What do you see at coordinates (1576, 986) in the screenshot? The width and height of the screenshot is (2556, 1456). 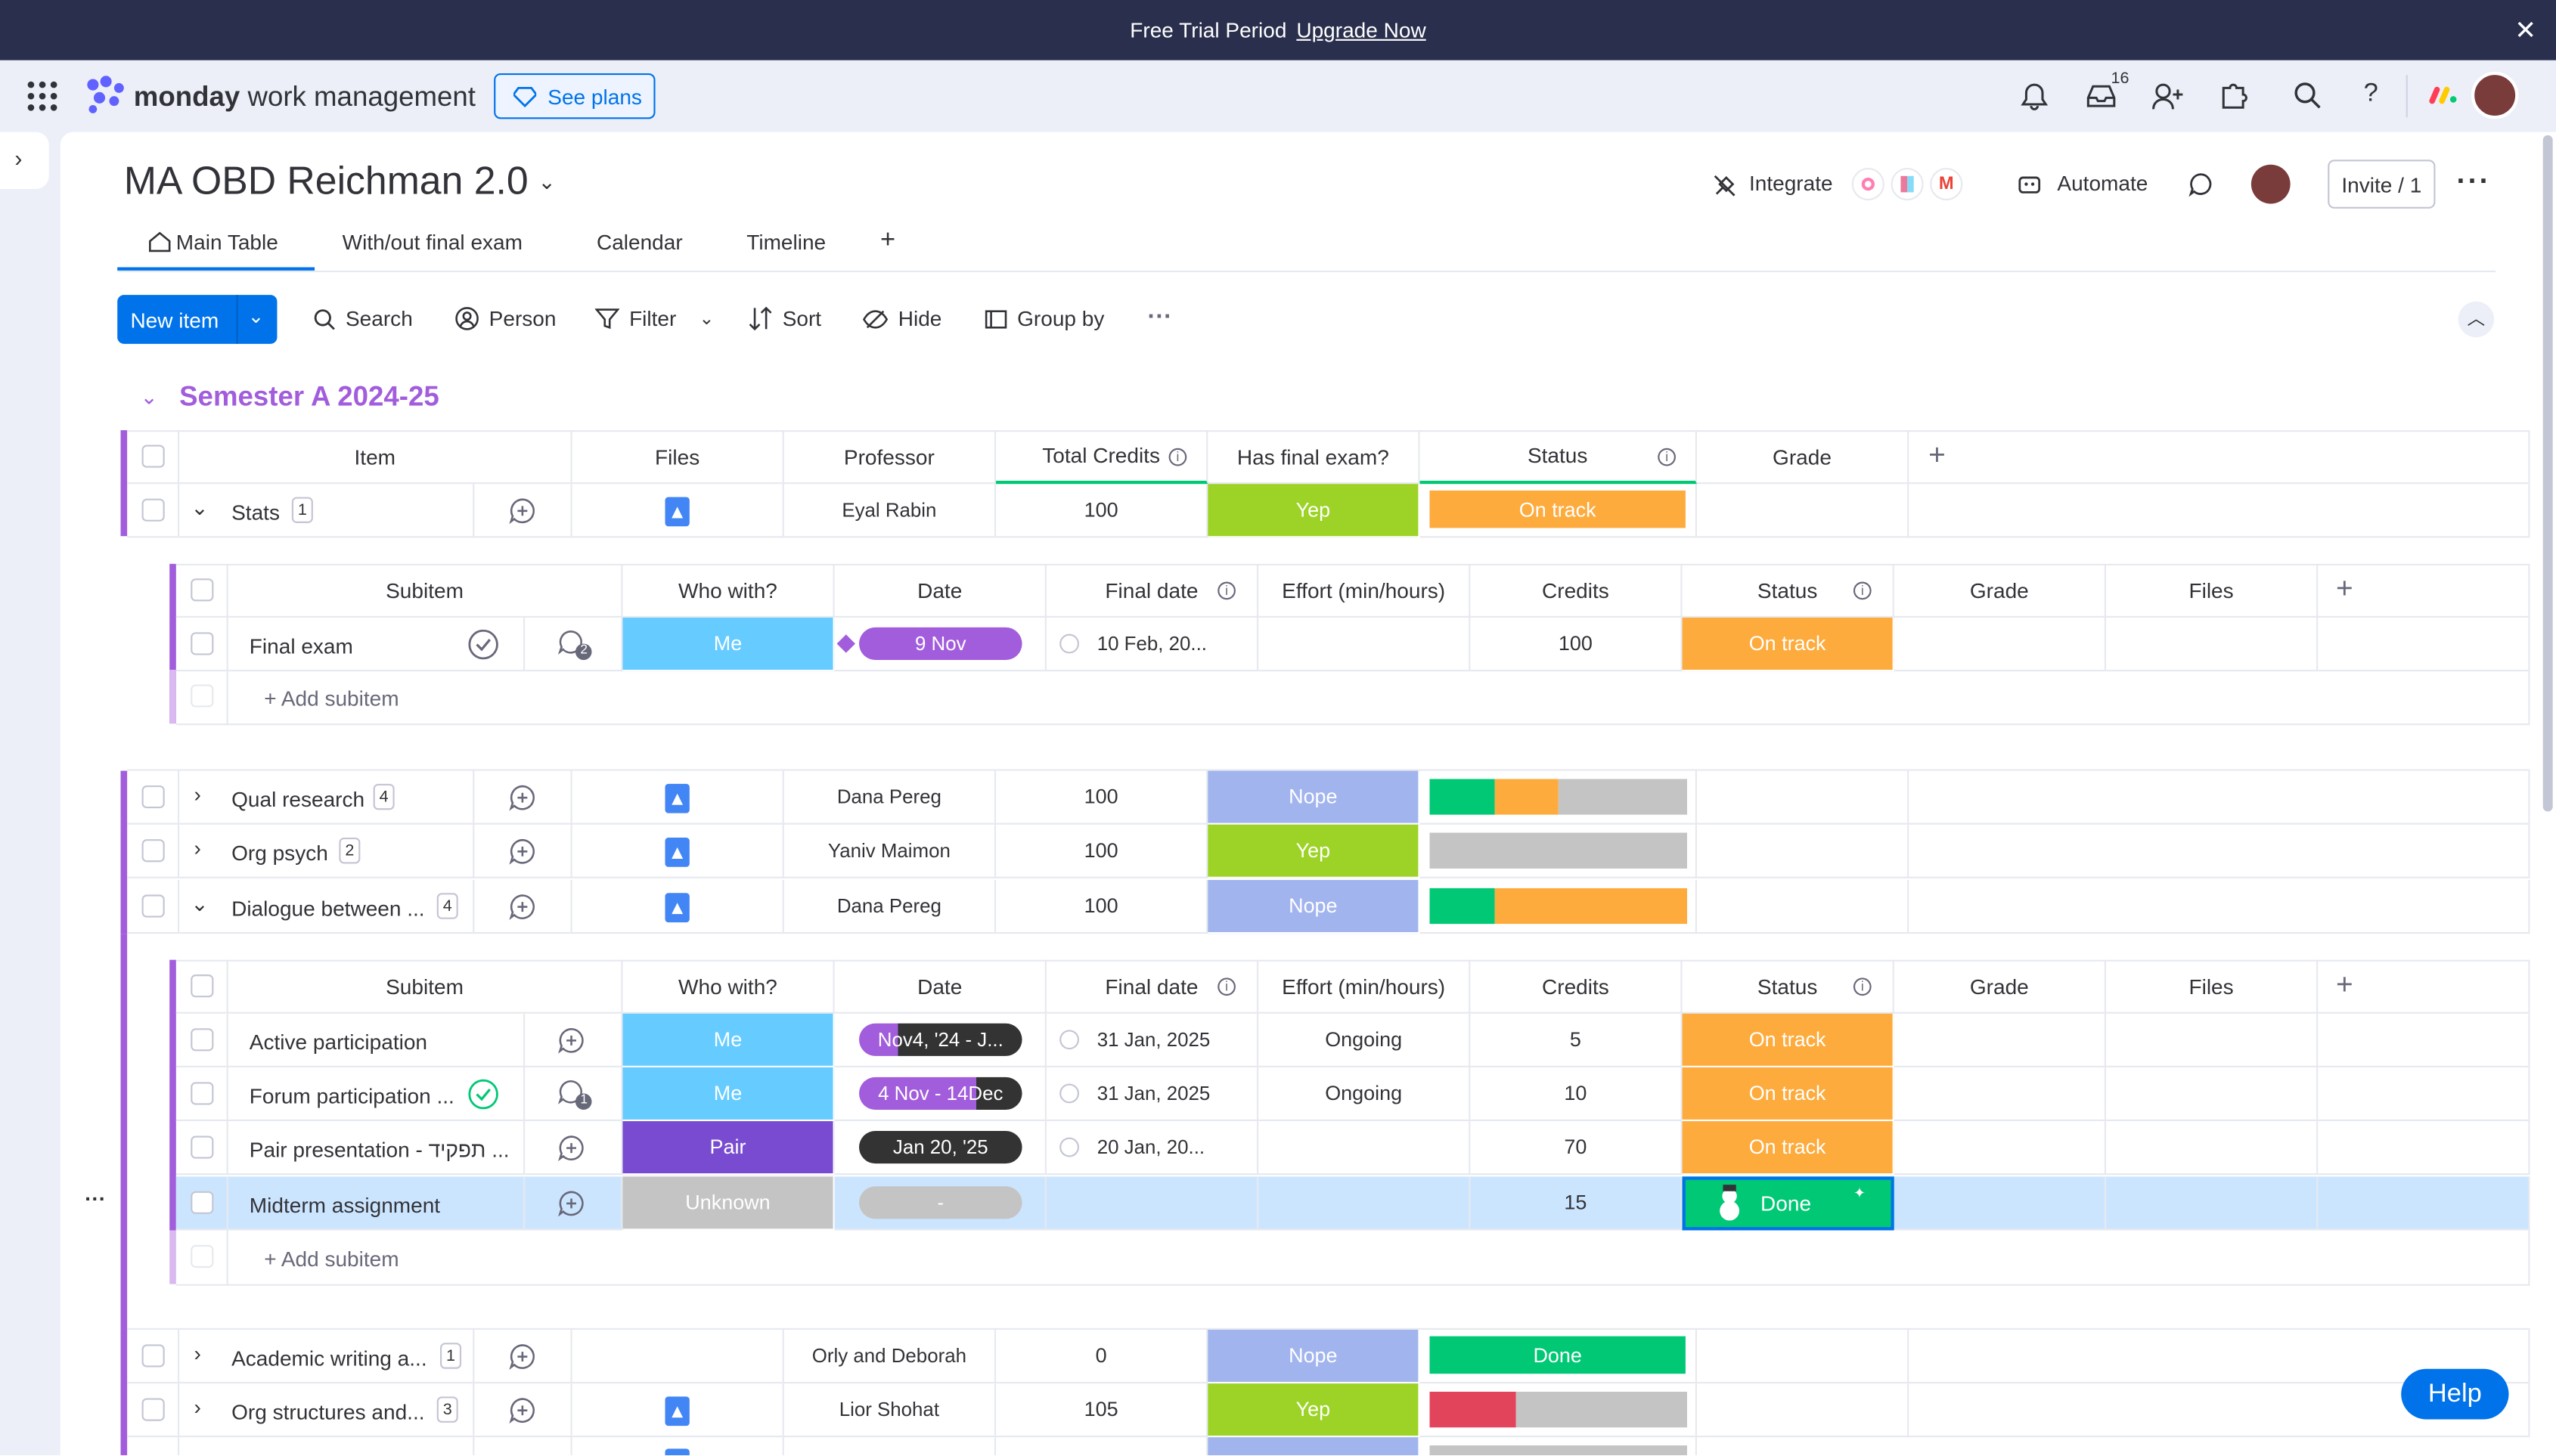 I see `col-credits: Credits` at bounding box center [1576, 986].